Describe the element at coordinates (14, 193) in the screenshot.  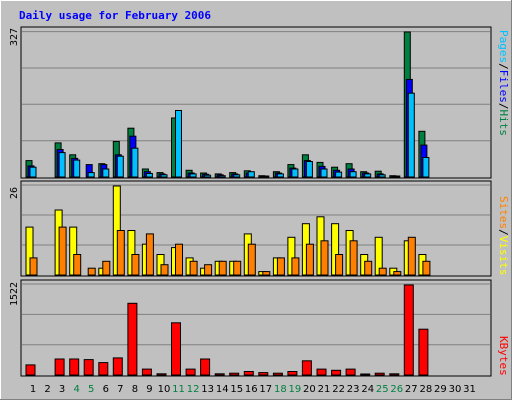
I see `visits-max-label: 26` at that location.